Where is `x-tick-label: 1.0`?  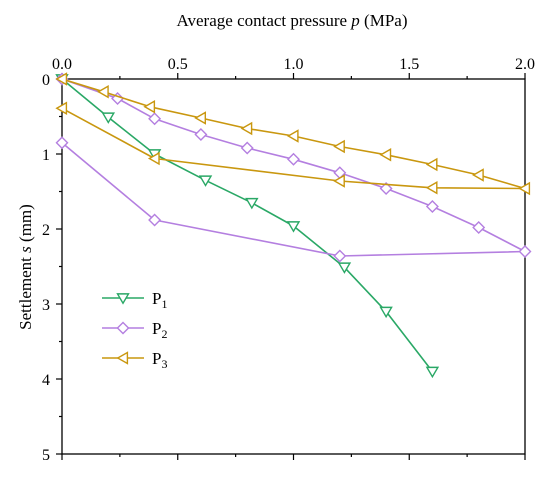 x-tick-label: 1.0 is located at coordinates (294, 64).